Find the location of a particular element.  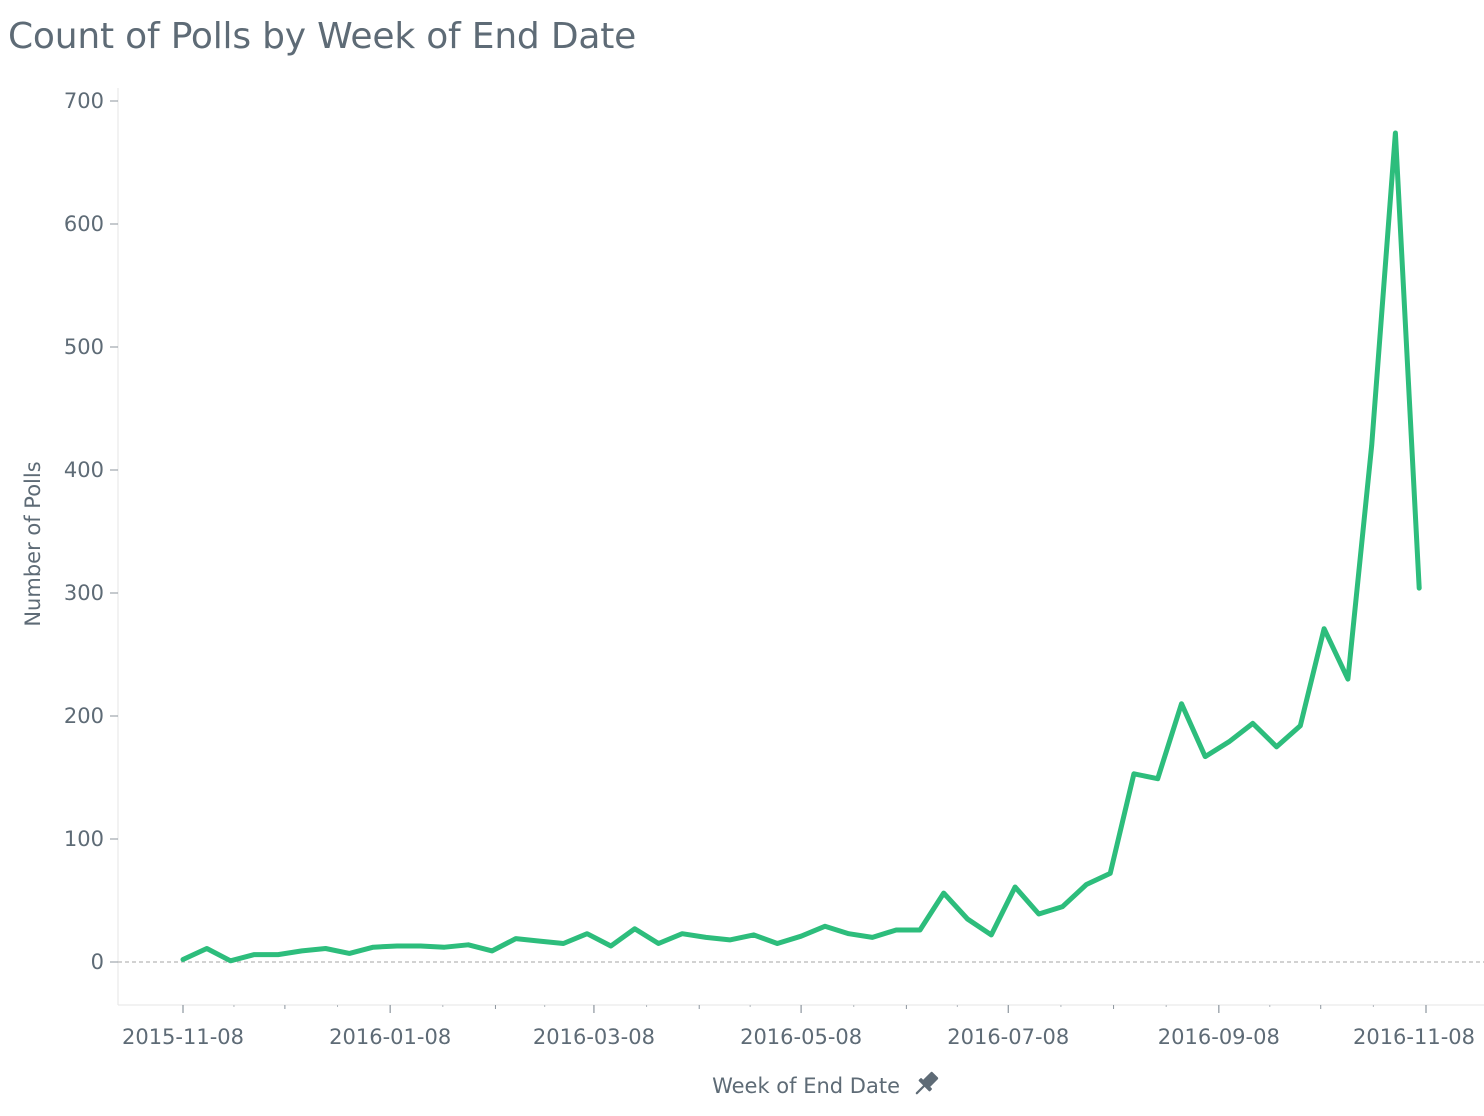

x-tick-label: 2016-09-08 is located at coordinates (1219, 1037).